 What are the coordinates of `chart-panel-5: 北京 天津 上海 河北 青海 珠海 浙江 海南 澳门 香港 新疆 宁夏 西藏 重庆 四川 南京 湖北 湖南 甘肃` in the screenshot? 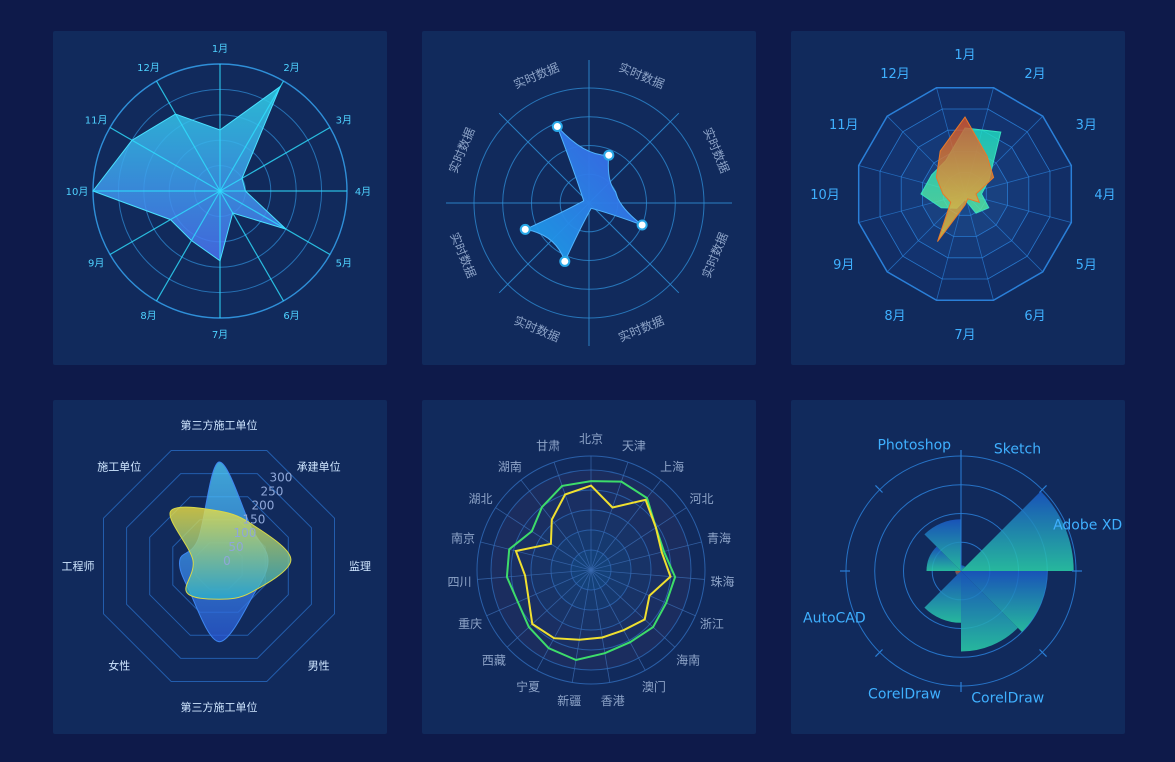 It's located at (589, 567).